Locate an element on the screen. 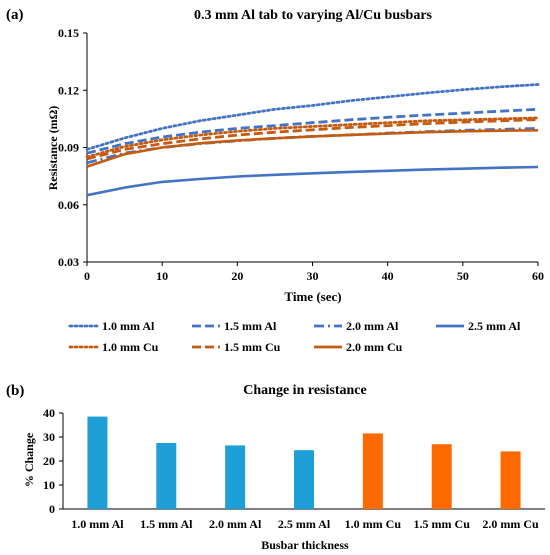  bar-chart-y-tick-label: 30 is located at coordinates (49, 437).